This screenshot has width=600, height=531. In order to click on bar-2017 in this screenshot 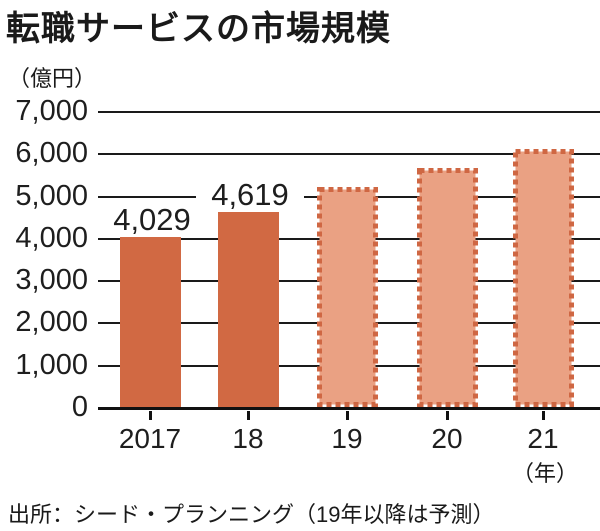, I will do `click(150, 322)`.